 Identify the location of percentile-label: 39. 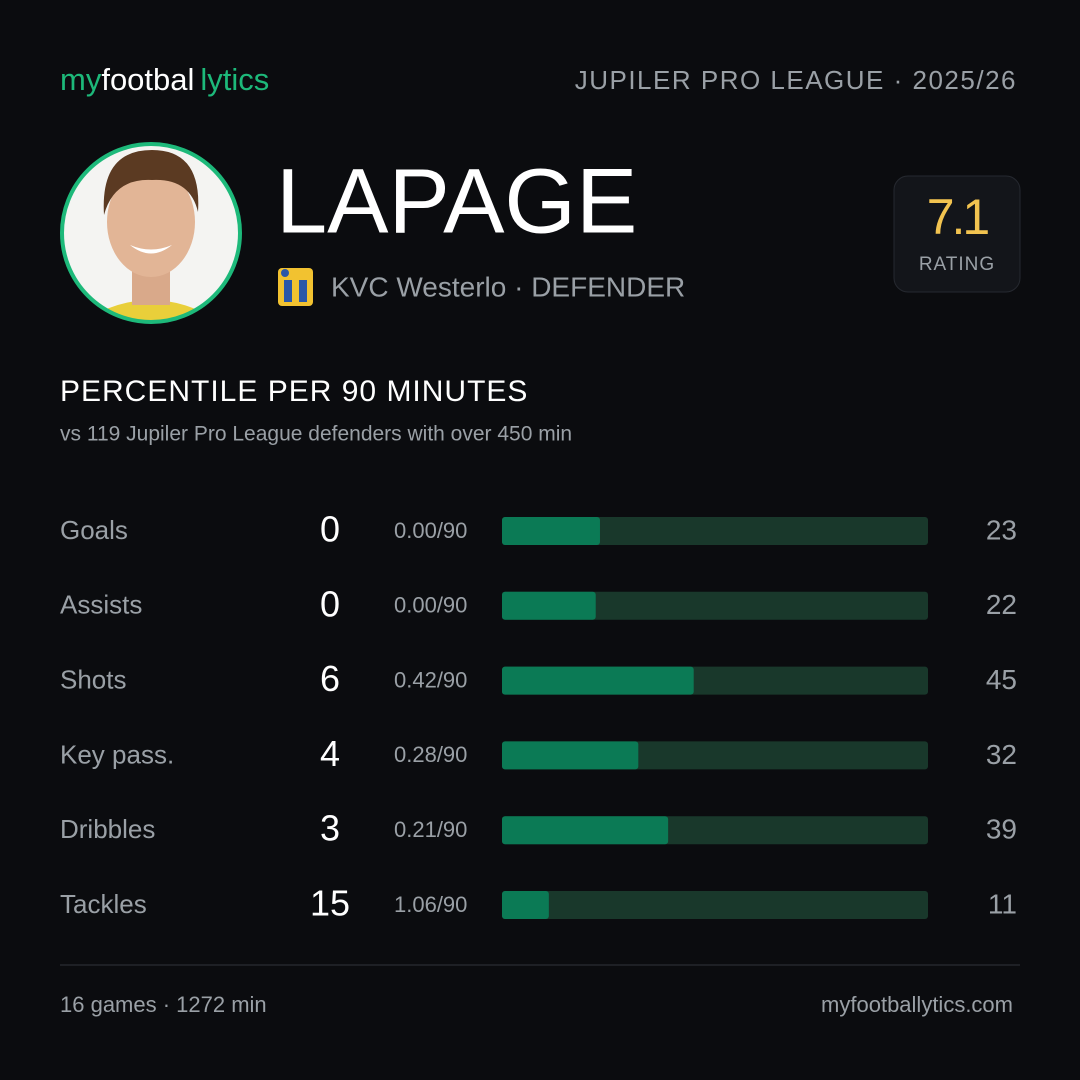
(1001, 829).